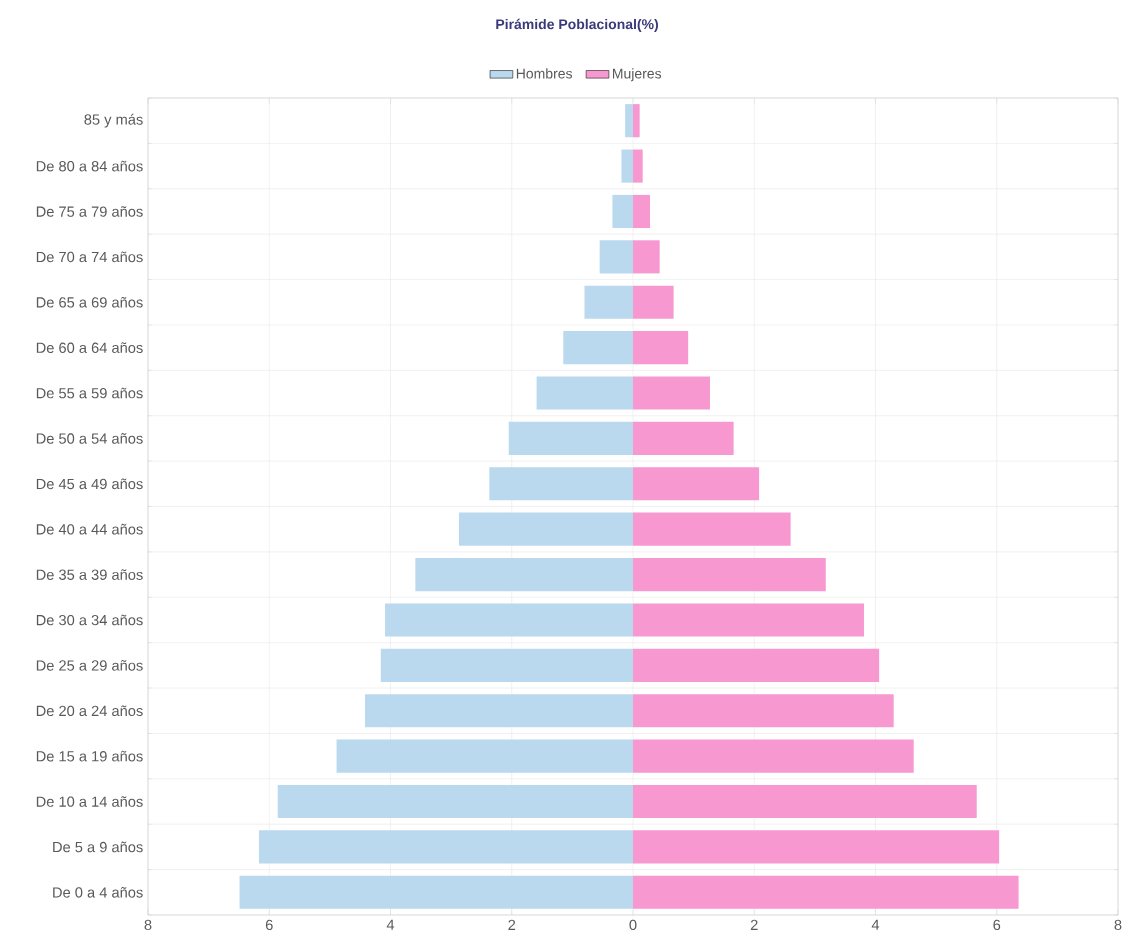 The image size is (1135, 948). I want to click on y-tick-label: De 55 a 59 años, so click(89, 393).